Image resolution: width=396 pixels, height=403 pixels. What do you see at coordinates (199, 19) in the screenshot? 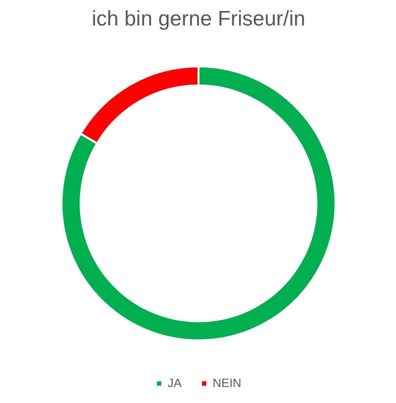
I see `chart-title: ich bin gerne Friseur/in` at bounding box center [199, 19].